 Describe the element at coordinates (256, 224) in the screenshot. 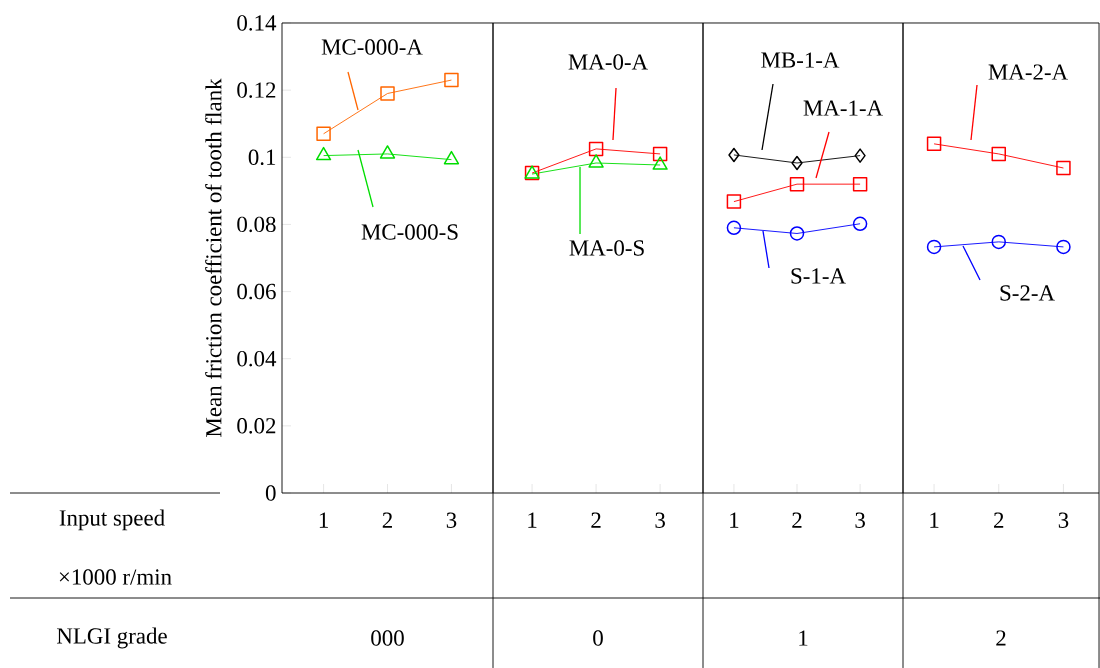

I see `y-tick-label: 0.08` at that location.